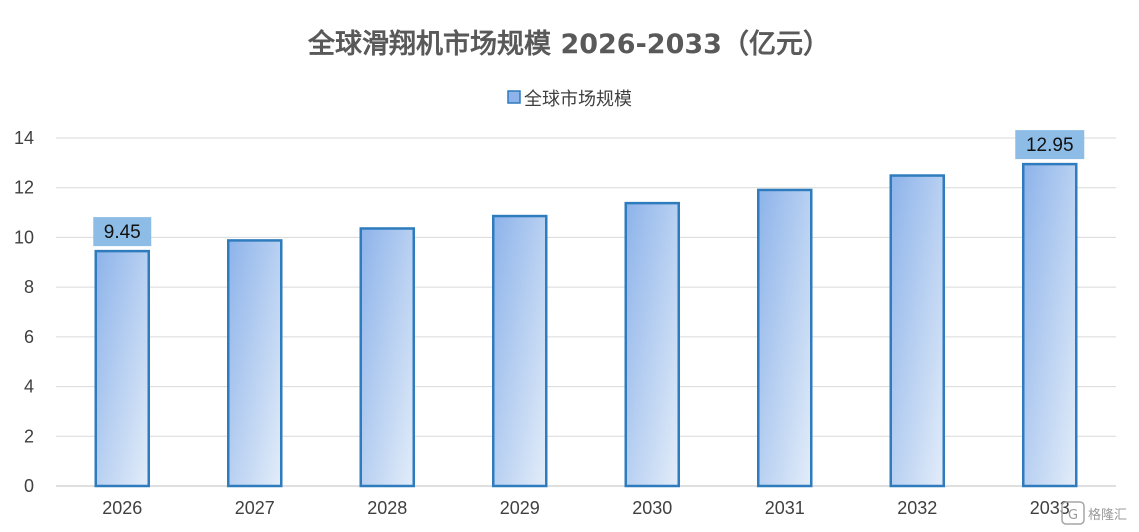  Describe the element at coordinates (586, 508) in the screenshot. I see `x-axis-ticks: 2026 2027 2028 2029 2030 2031 2032 2033` at that location.